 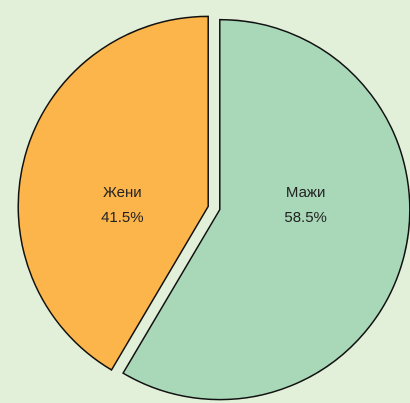 I want to click on value-label: 41.5%, so click(x=122, y=217).